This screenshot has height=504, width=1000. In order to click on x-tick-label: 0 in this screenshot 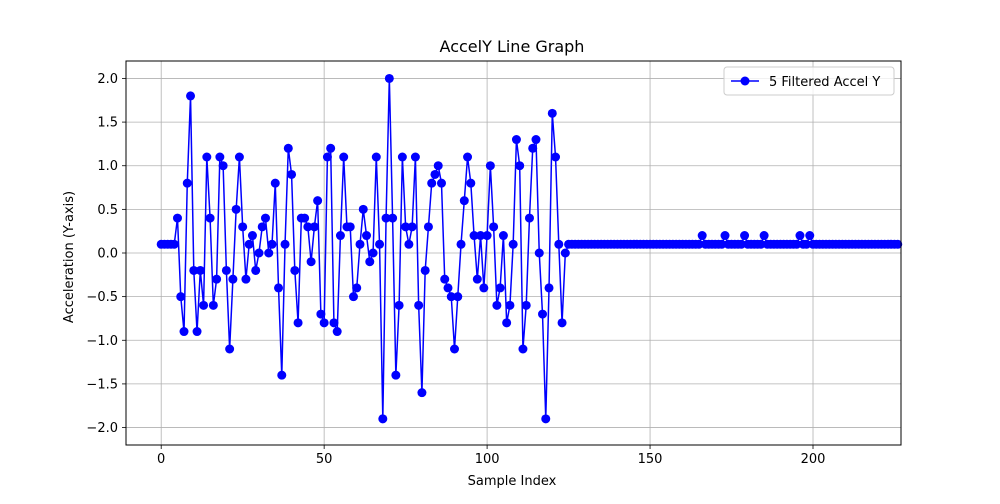, I will do `click(161, 459)`.